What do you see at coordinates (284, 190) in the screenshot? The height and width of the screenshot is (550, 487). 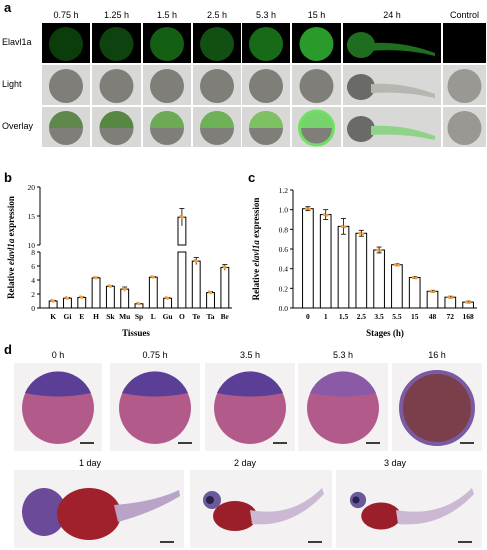 I see `y-tick-label: 1.2` at bounding box center [284, 190].